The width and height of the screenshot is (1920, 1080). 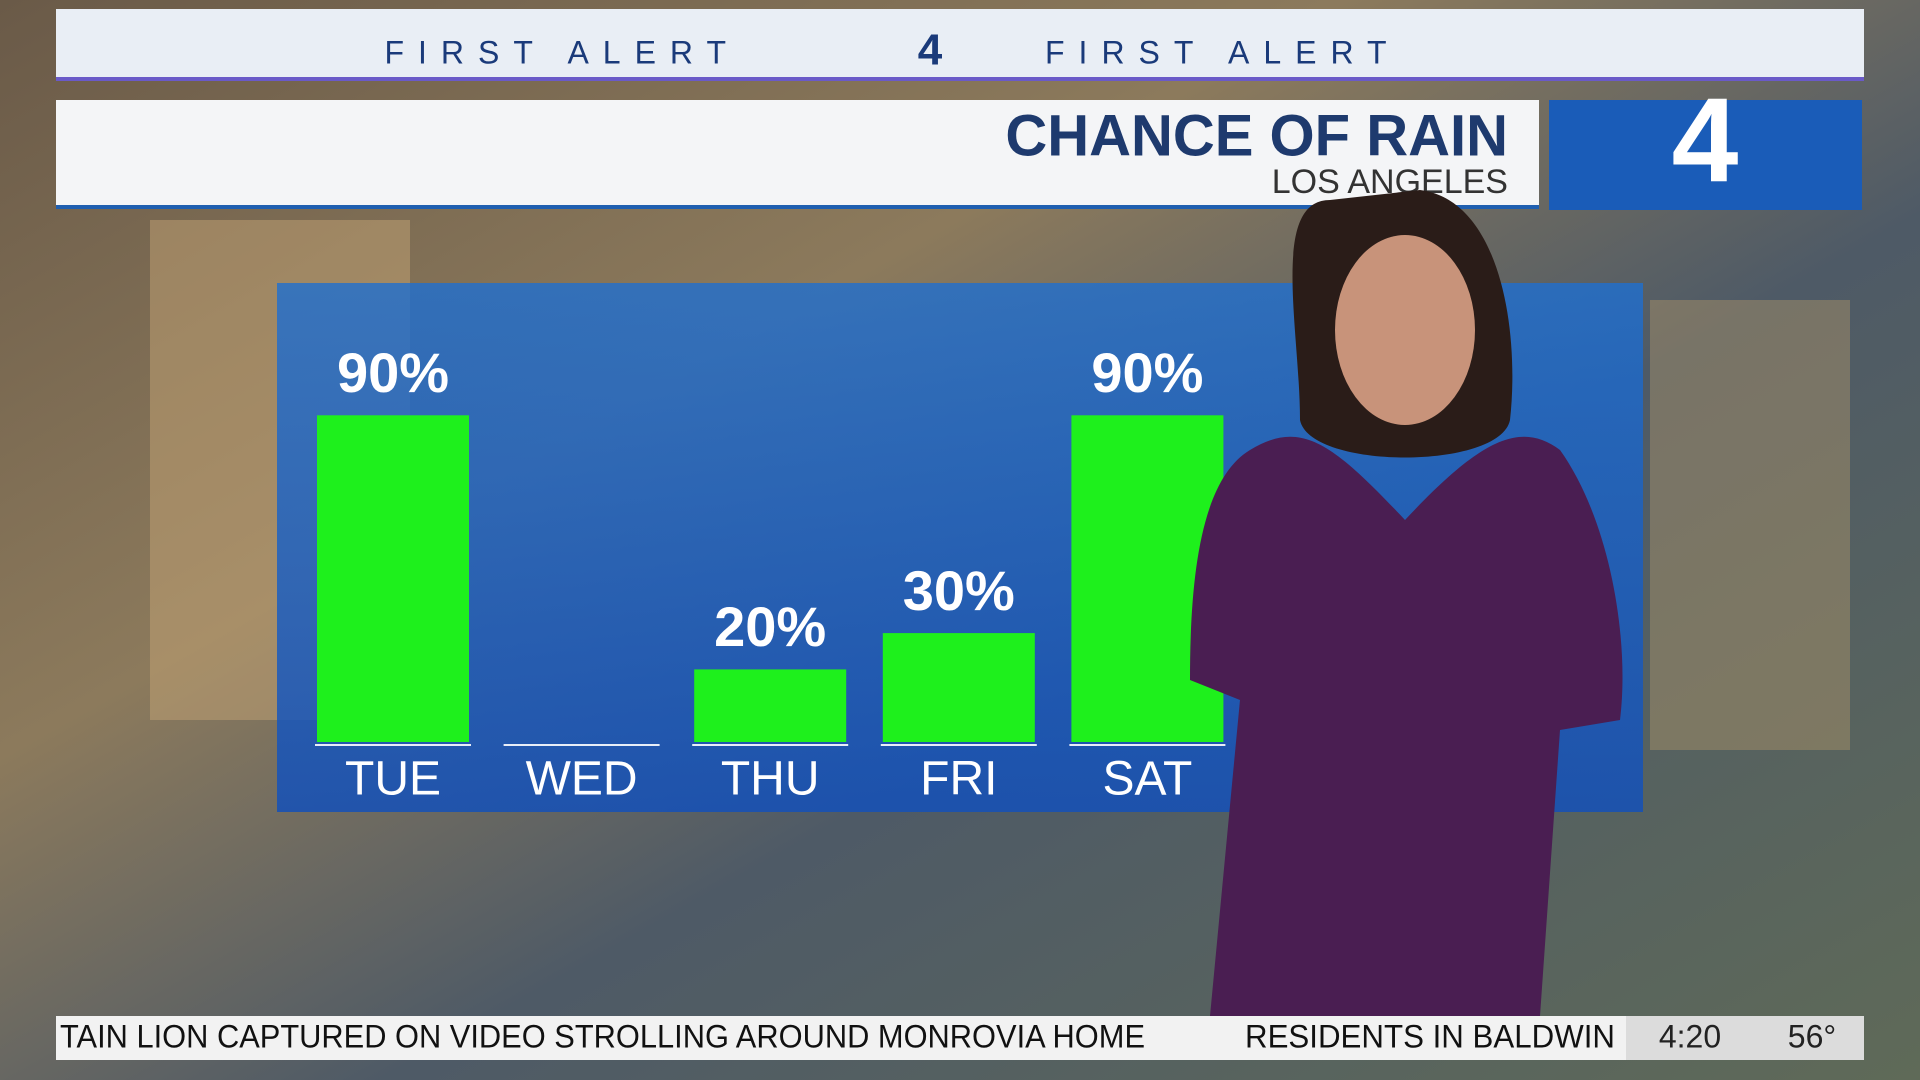 What do you see at coordinates (770, 626) in the screenshot?
I see `value-label: 20%` at bounding box center [770, 626].